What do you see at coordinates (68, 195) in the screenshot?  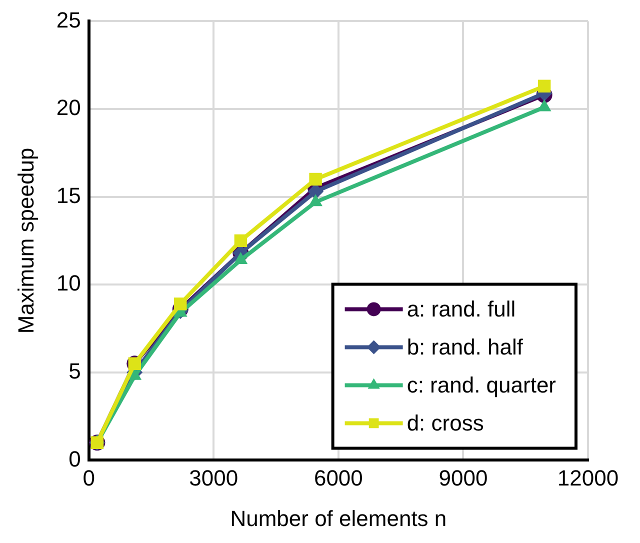 I see `y-tick-label: 15` at bounding box center [68, 195].